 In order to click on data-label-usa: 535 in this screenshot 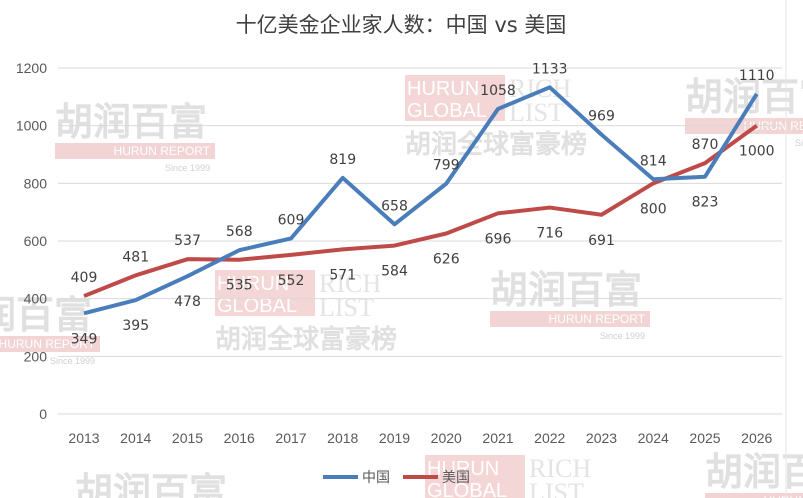, I will do `click(239, 286)`.